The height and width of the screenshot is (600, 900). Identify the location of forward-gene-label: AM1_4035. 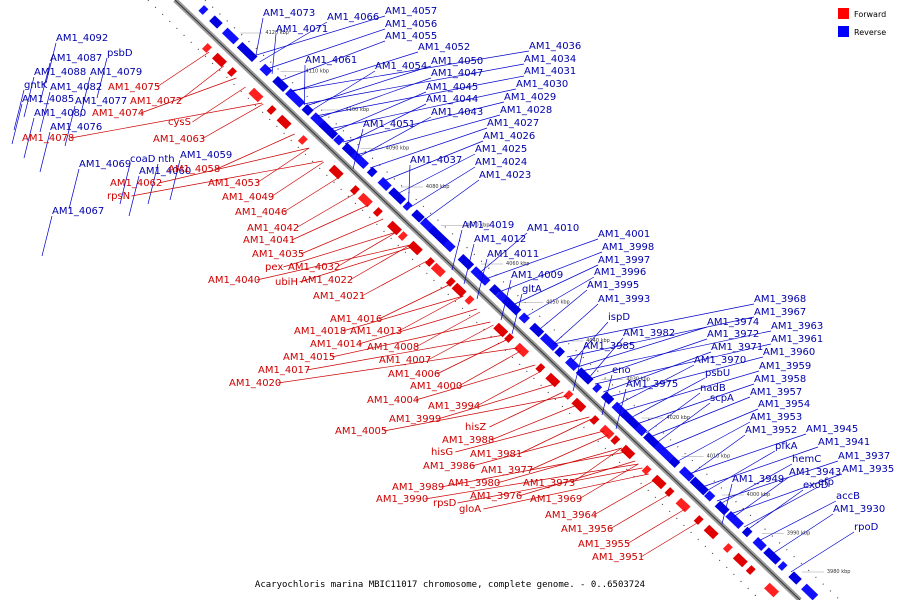
(278, 254).